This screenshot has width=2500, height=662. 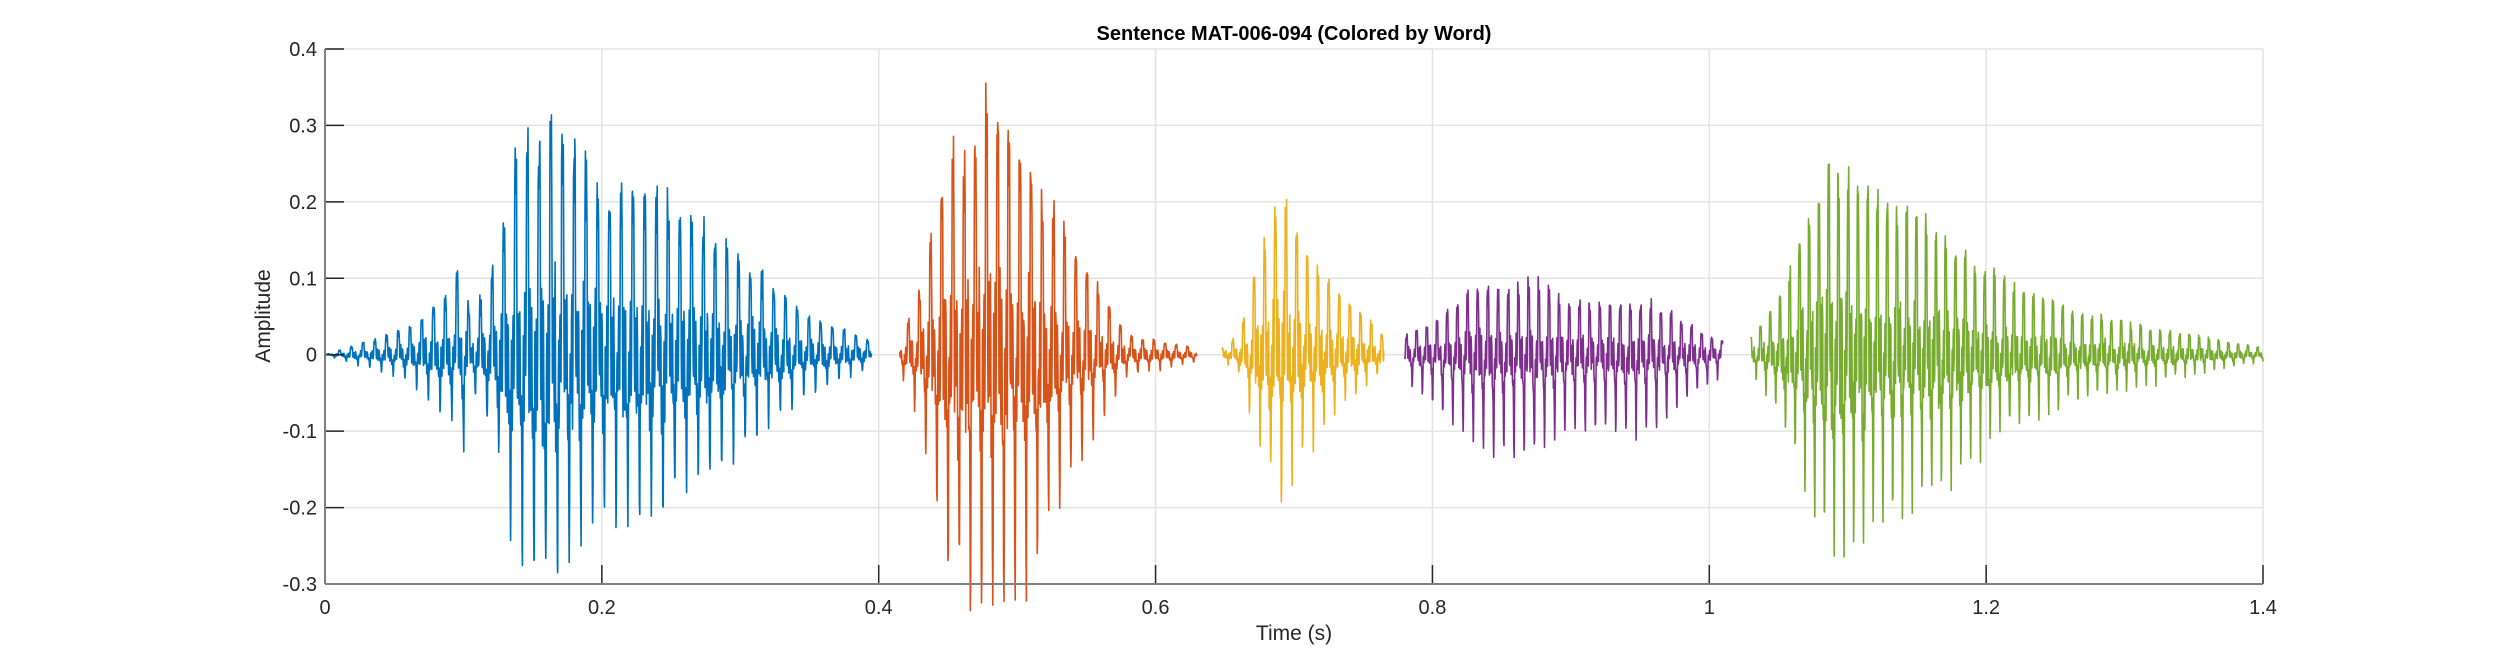 I want to click on x-tick-label: 1.2, so click(x=1986, y=608).